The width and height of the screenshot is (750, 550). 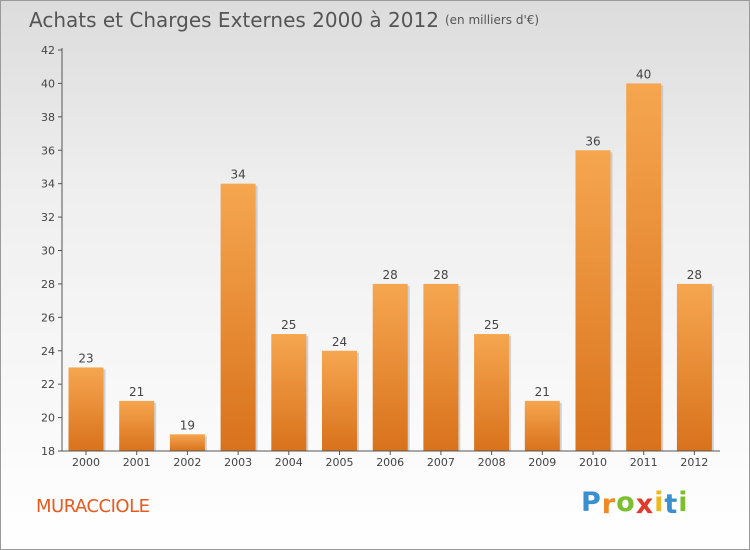 I want to click on bar-value-label: 34, so click(x=237, y=175).